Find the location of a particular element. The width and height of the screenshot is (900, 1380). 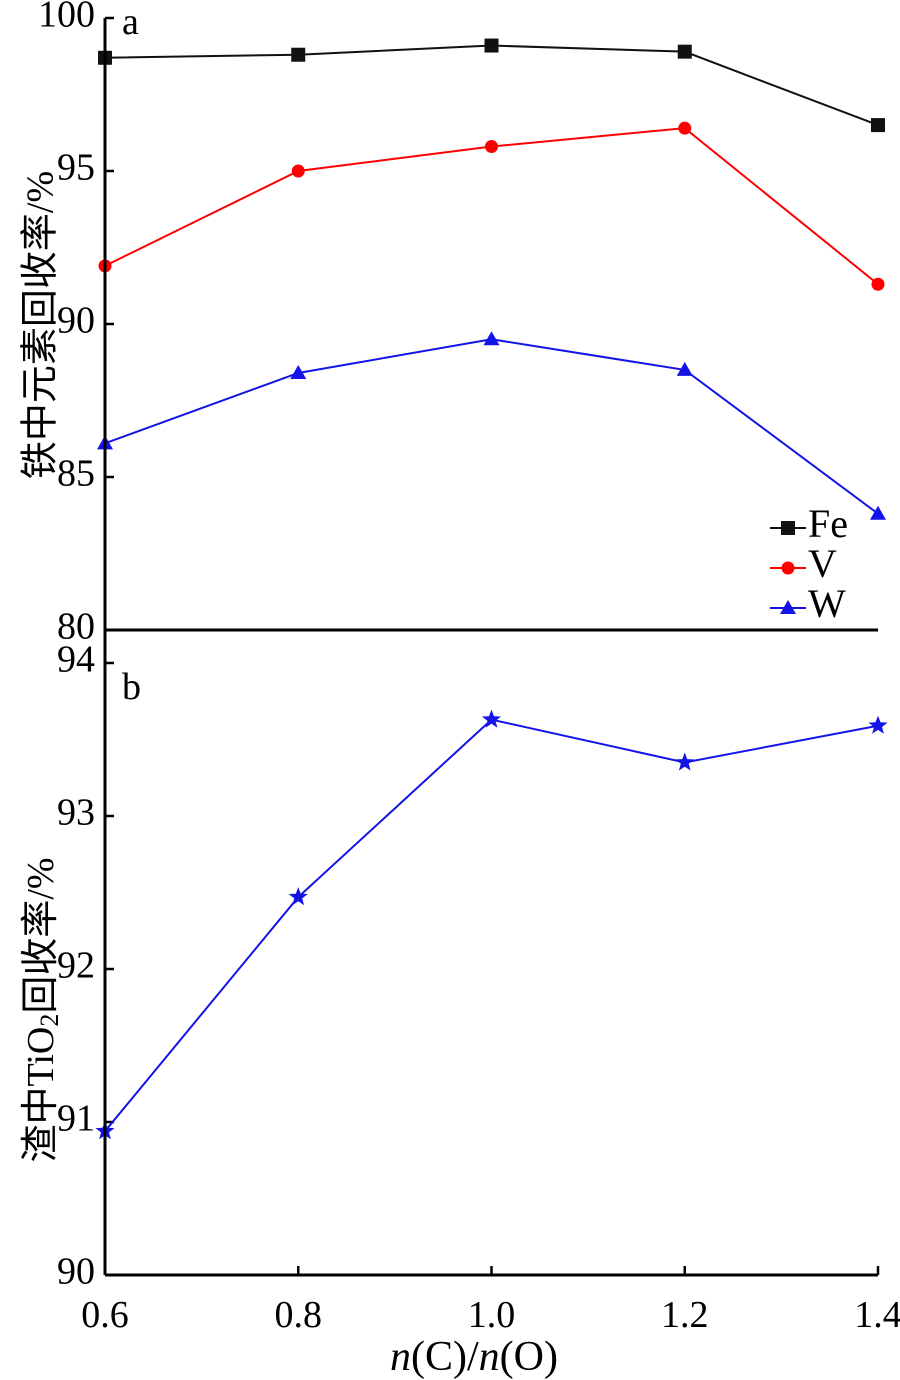

panel-a-yticks: 100 95 90 85 80 is located at coordinates (76, 324).